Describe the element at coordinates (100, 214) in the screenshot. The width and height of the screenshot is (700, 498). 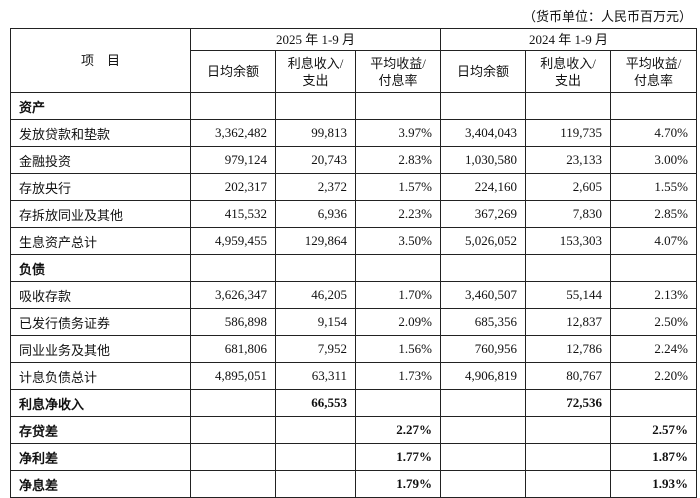
I see `row-label: 存拆放同业及其他` at that location.